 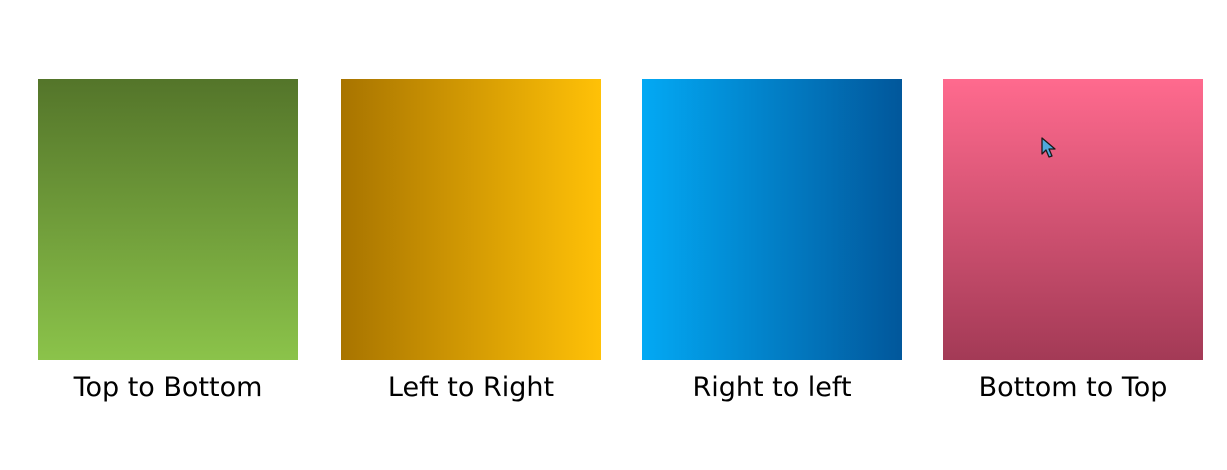 I want to click on gradient-swatch-right-to-left, so click(x=772, y=219).